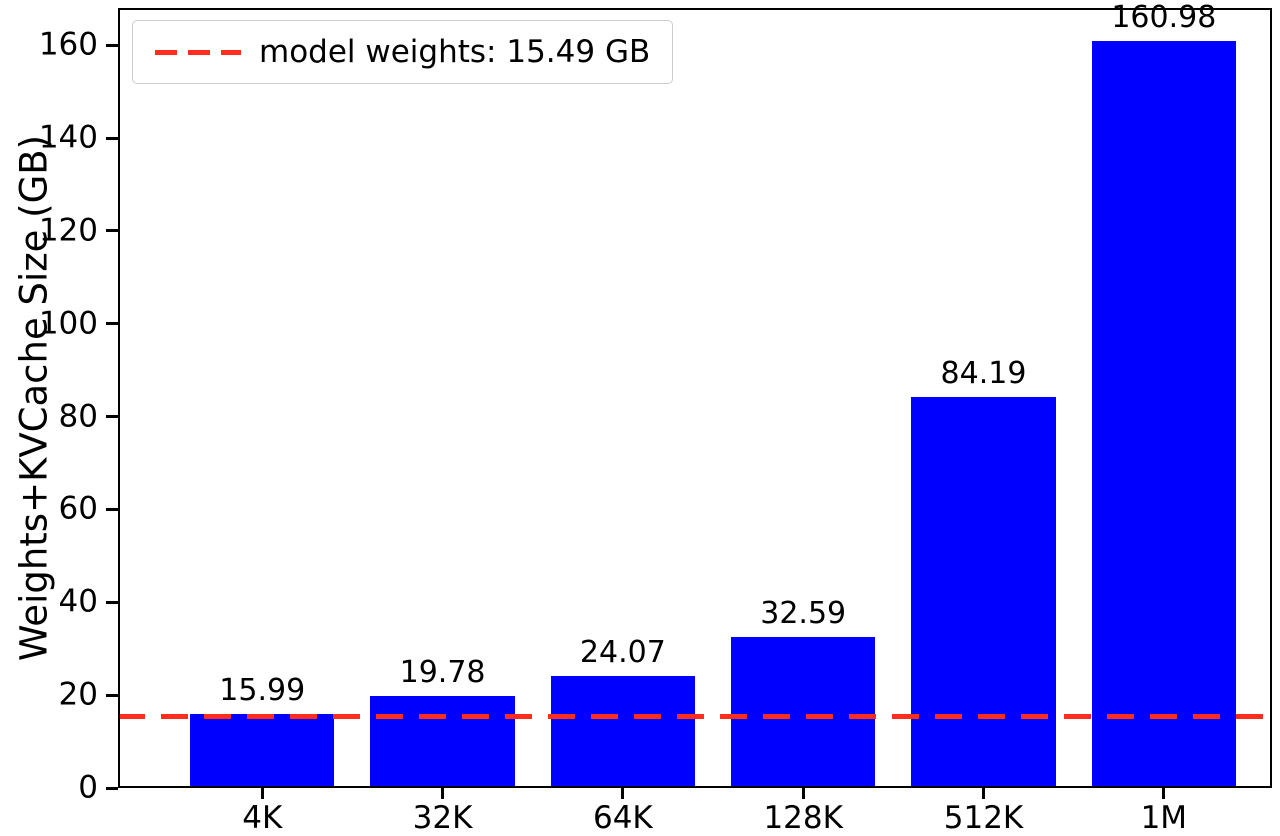 The width and height of the screenshot is (1280, 836). I want to click on model-weights-reference-line, so click(695, 716).